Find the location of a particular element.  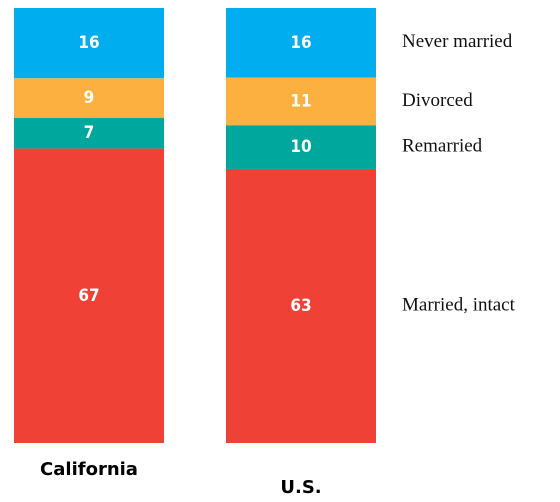

data-label: 67 is located at coordinates (88, 296).